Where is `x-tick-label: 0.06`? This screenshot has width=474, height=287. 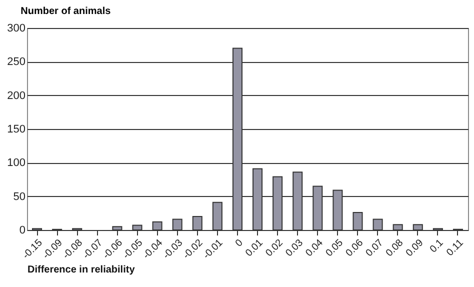 x-tick-label: 0.06 is located at coordinates (355, 248).